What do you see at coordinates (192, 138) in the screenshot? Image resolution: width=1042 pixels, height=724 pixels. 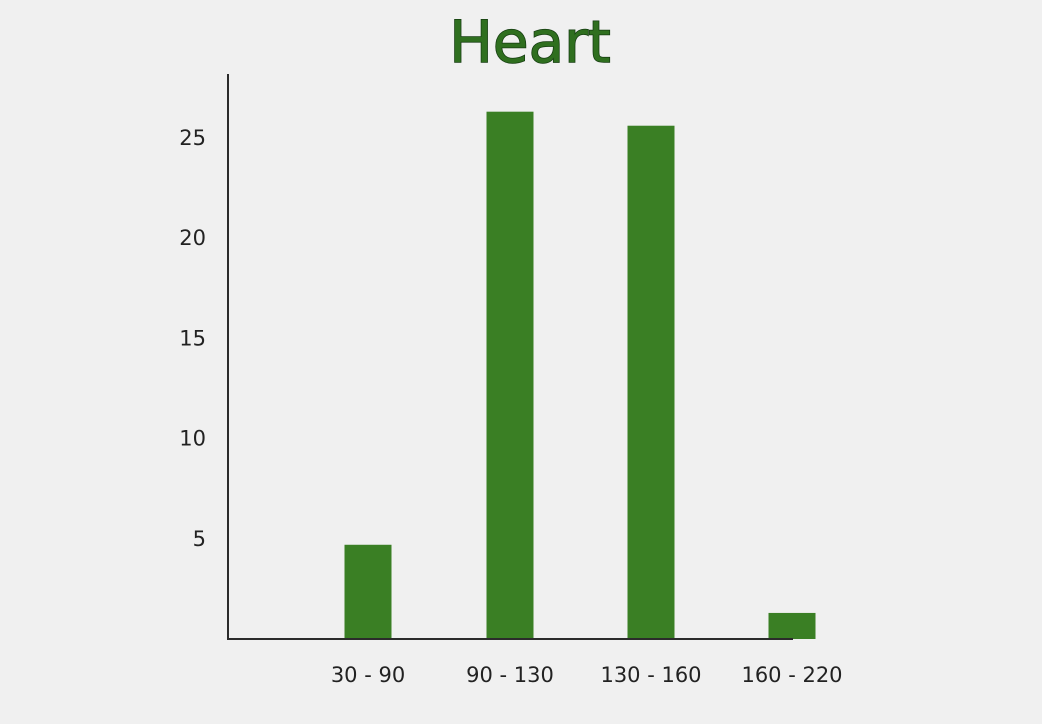 I see `y-tick-label: 25` at bounding box center [192, 138].